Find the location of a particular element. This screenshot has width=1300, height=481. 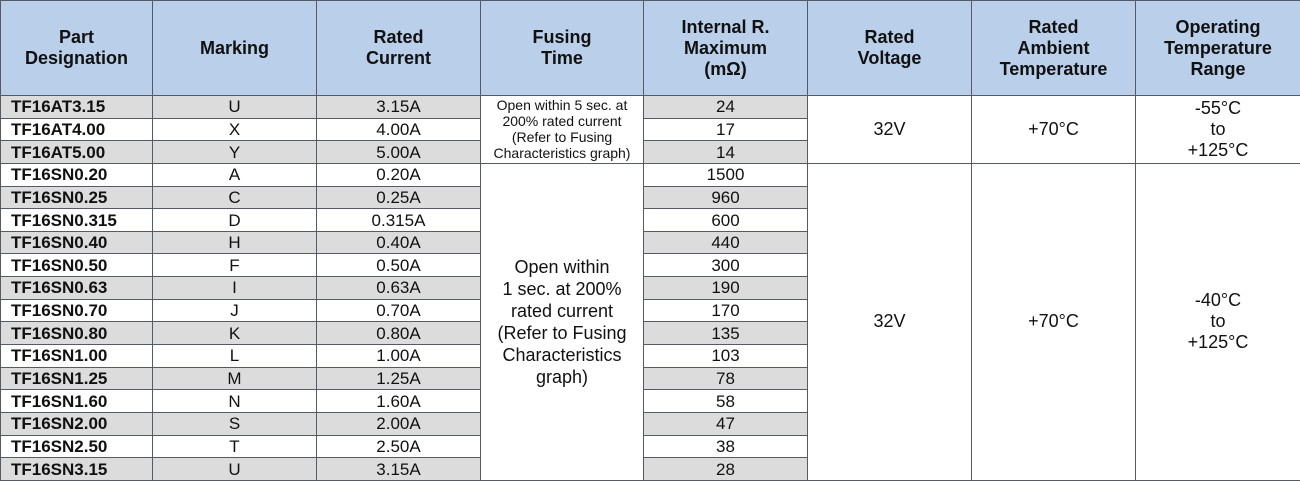

rated-current-cell: 0.20A is located at coordinates (398, 174).